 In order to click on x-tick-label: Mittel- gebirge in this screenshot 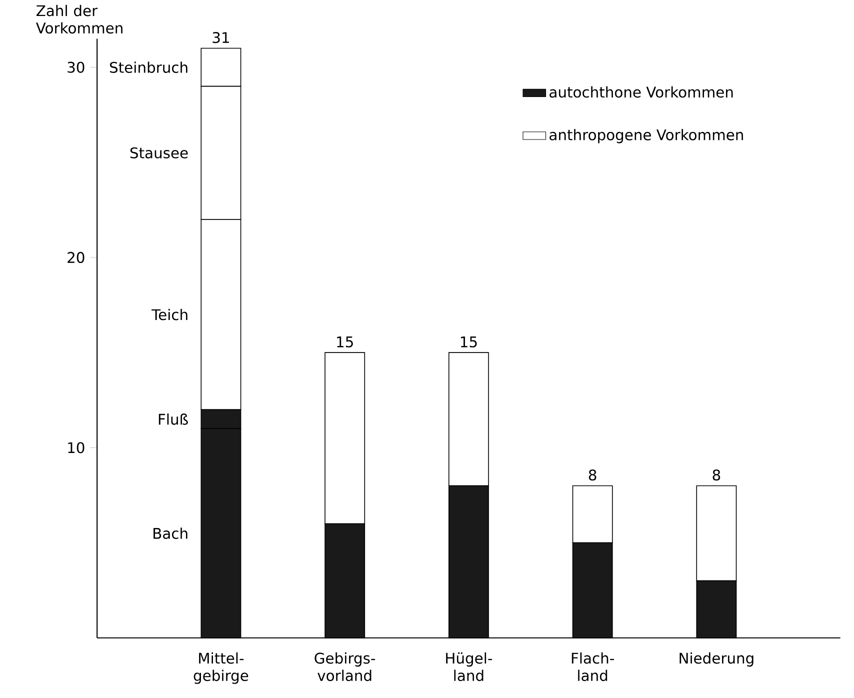, I will do `click(221, 668)`.